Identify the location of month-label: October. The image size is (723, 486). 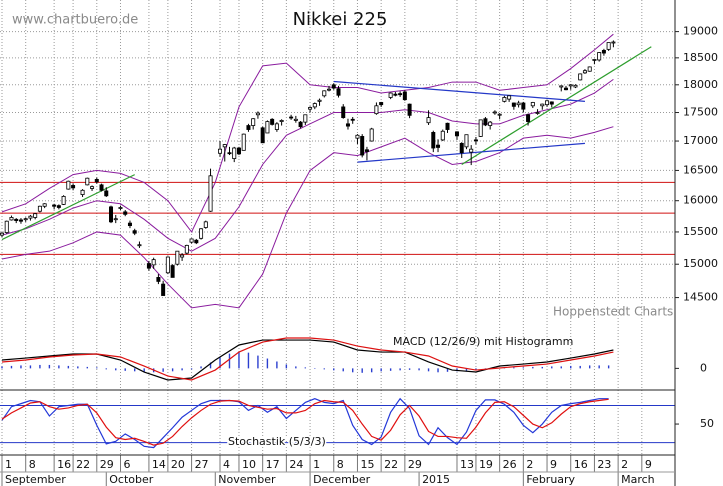
(131, 479).